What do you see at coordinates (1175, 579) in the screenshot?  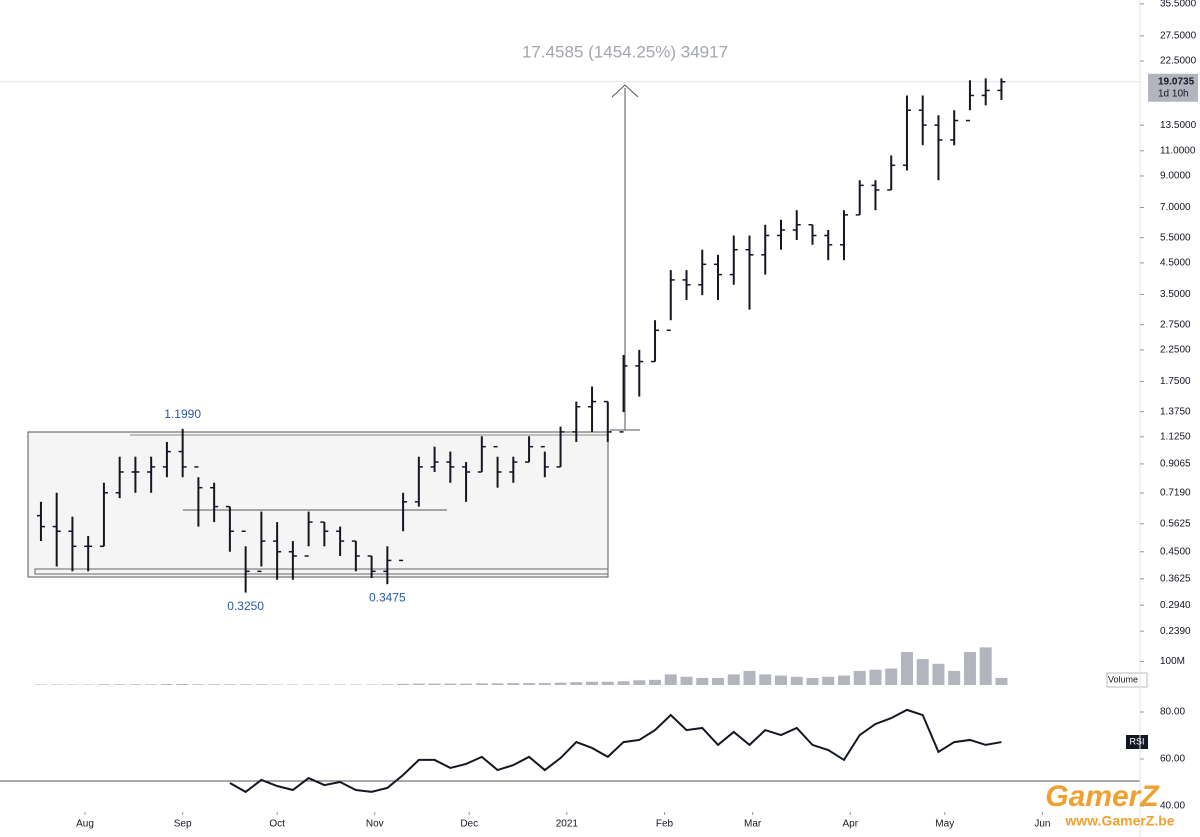 I see `y-tick-label: 0.3625` at bounding box center [1175, 579].